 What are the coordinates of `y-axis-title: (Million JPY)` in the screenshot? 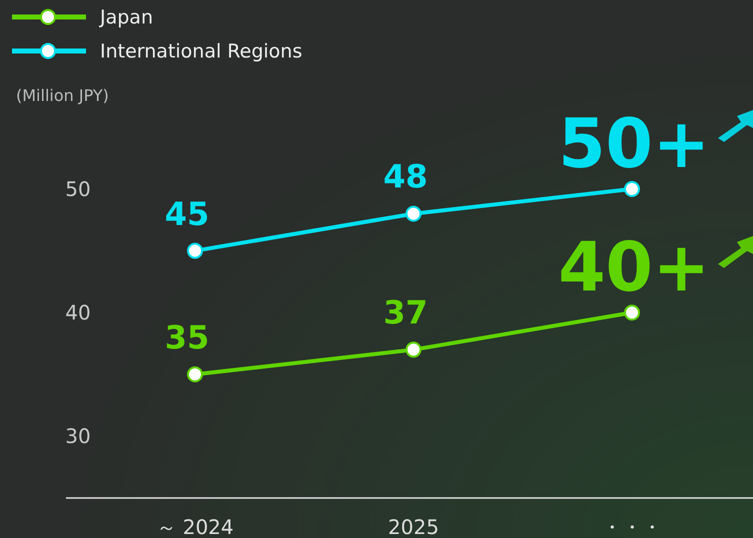 It's located at (62, 95).